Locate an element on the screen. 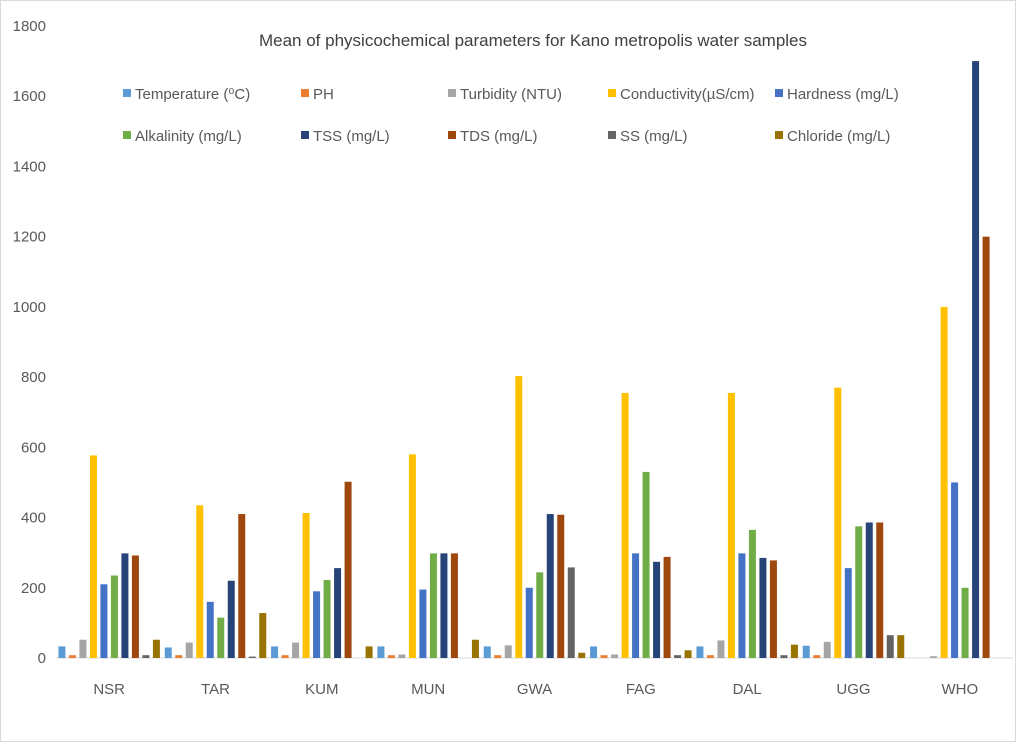 This screenshot has width=1016, height=743. y-tick-label: 1800 is located at coordinates (29, 26).